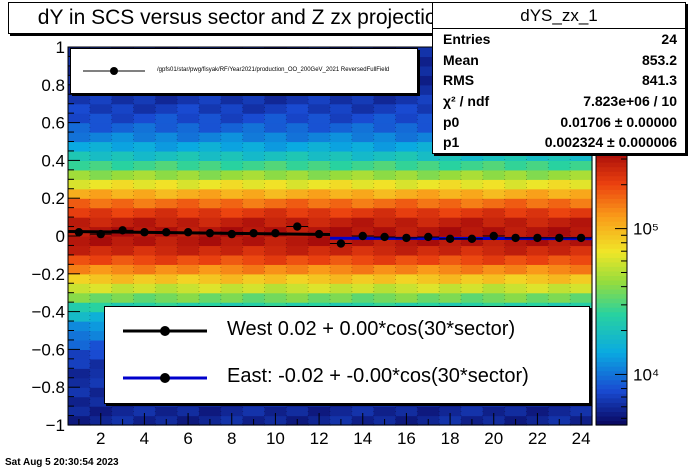 The width and height of the screenshot is (696, 472). I want to click on color-palette, so click(611, 289).